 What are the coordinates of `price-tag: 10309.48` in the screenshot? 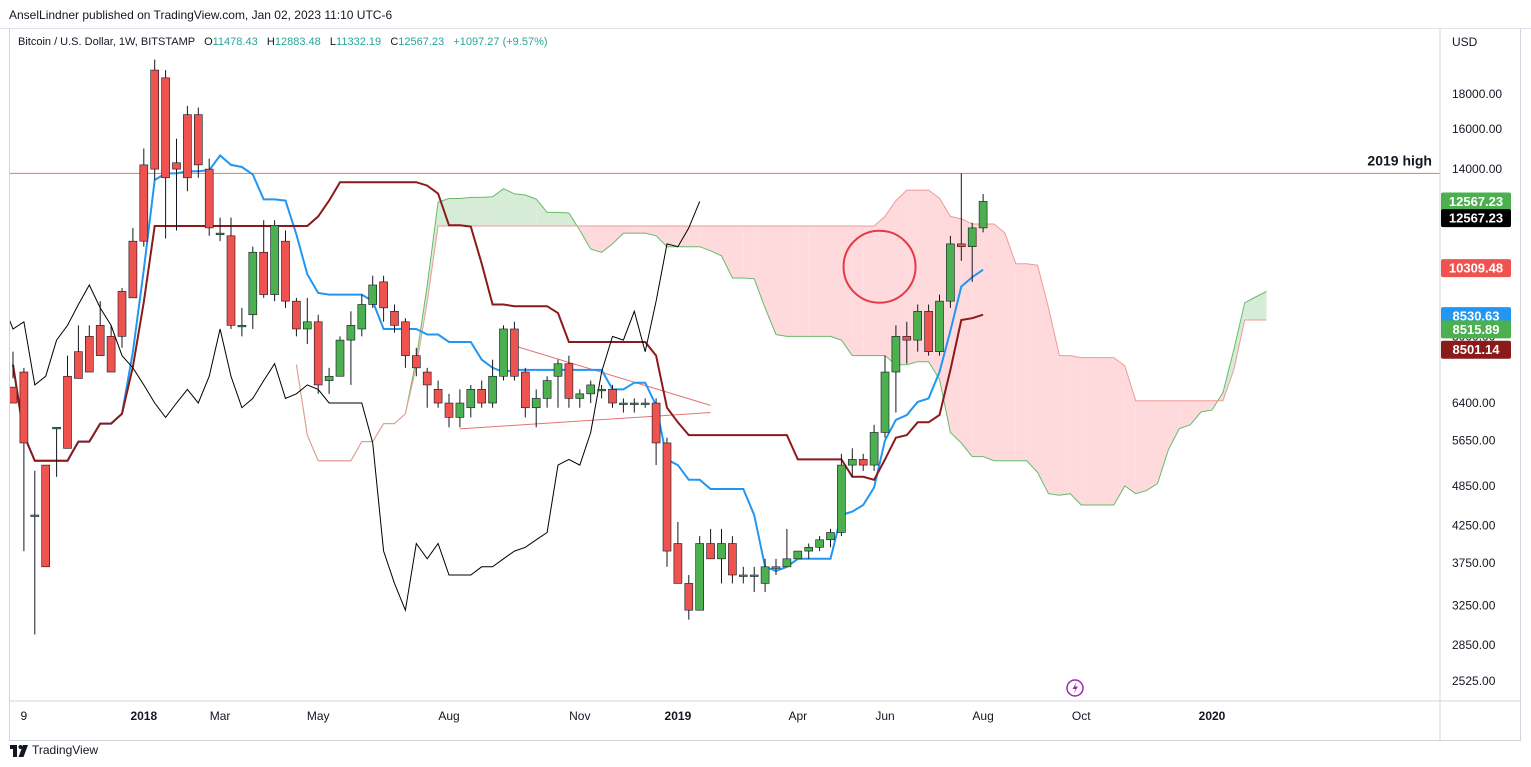 It's located at (1476, 268).